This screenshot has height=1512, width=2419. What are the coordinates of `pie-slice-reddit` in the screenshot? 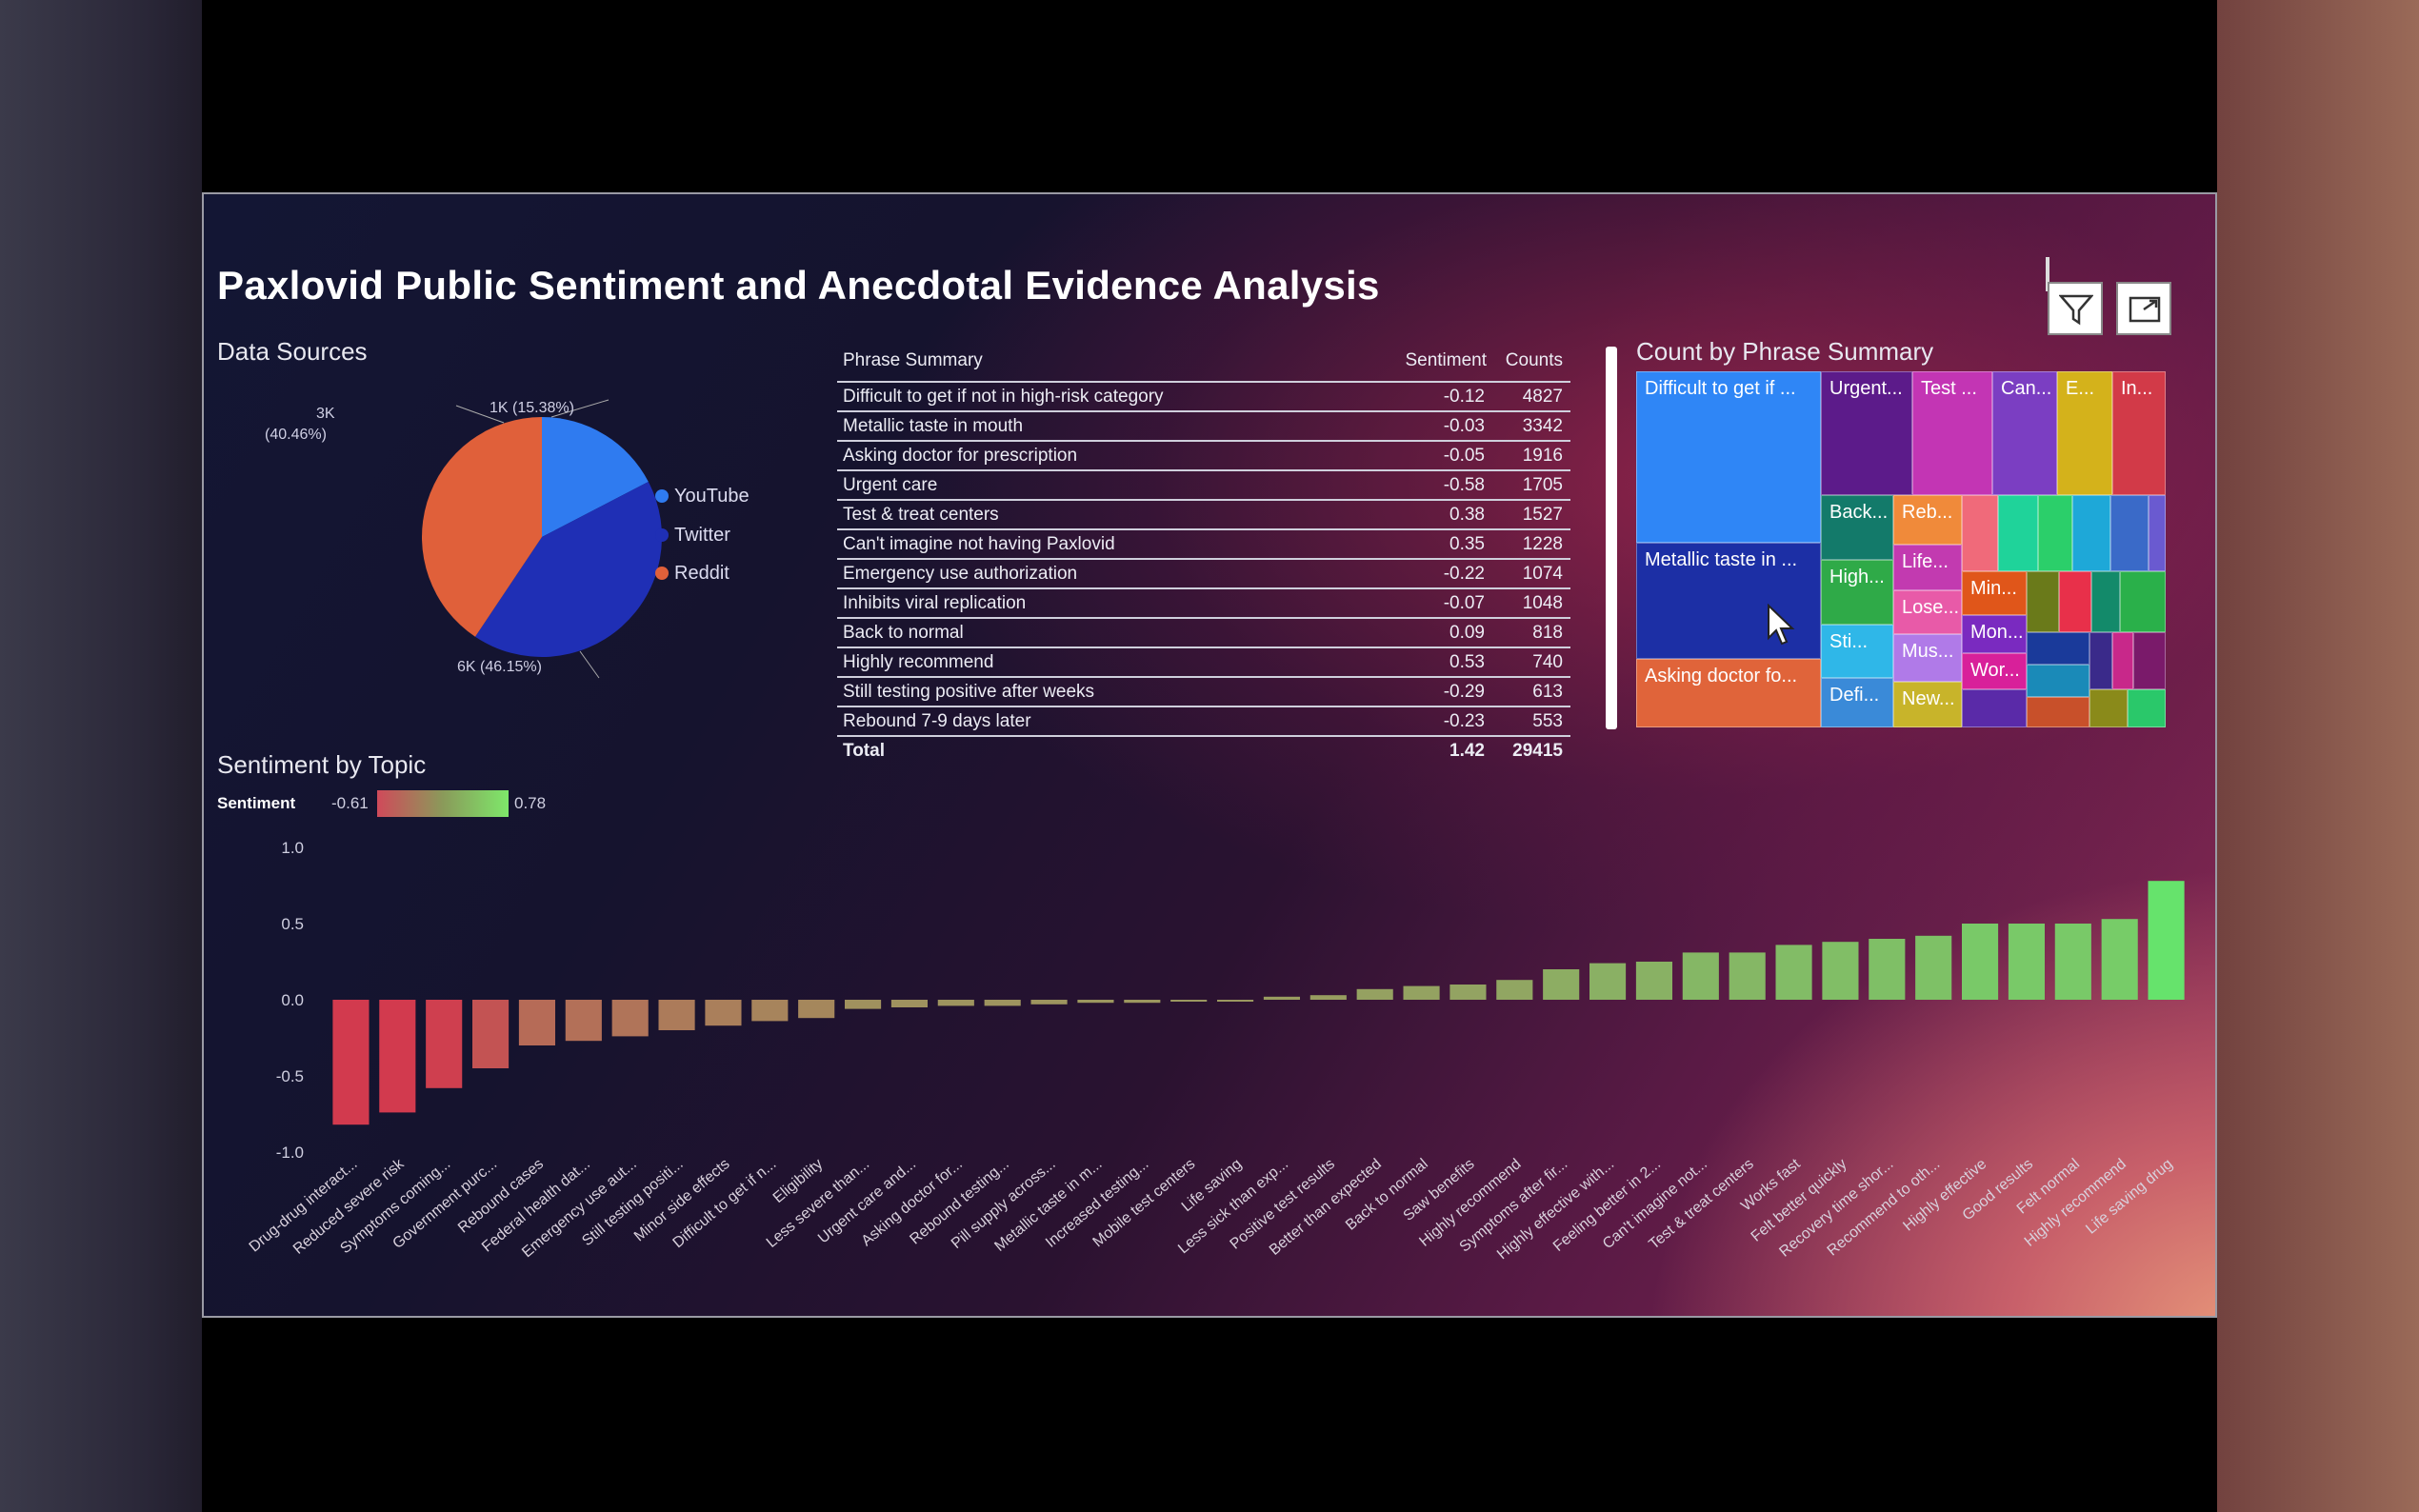 It's located at (482, 527).